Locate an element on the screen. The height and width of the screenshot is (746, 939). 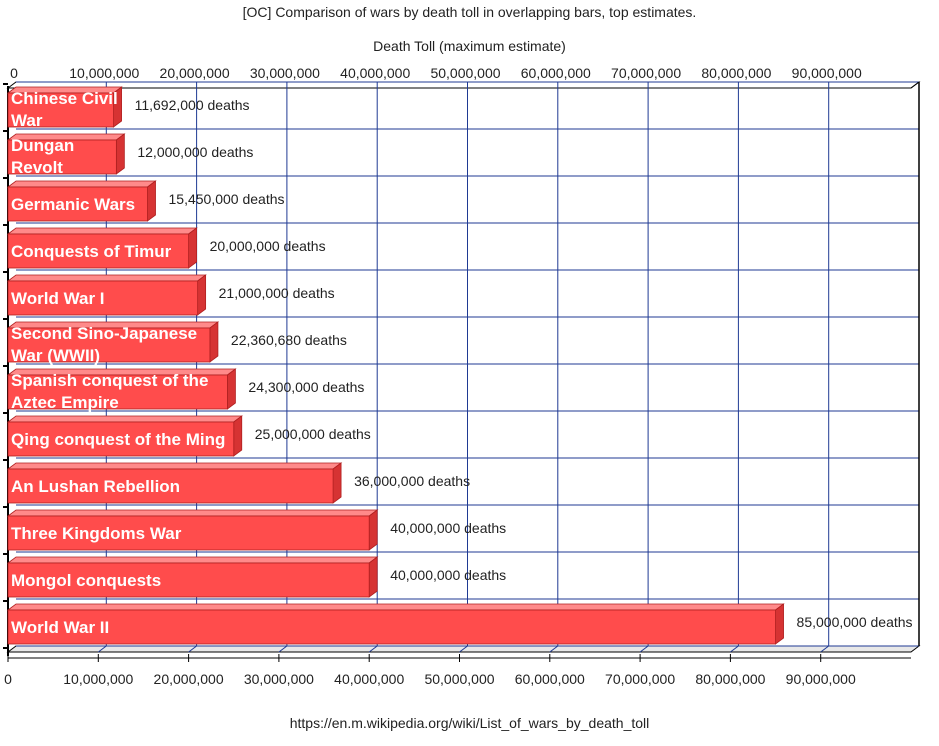
value-label: 22,360,680 deaths is located at coordinates (289, 340).